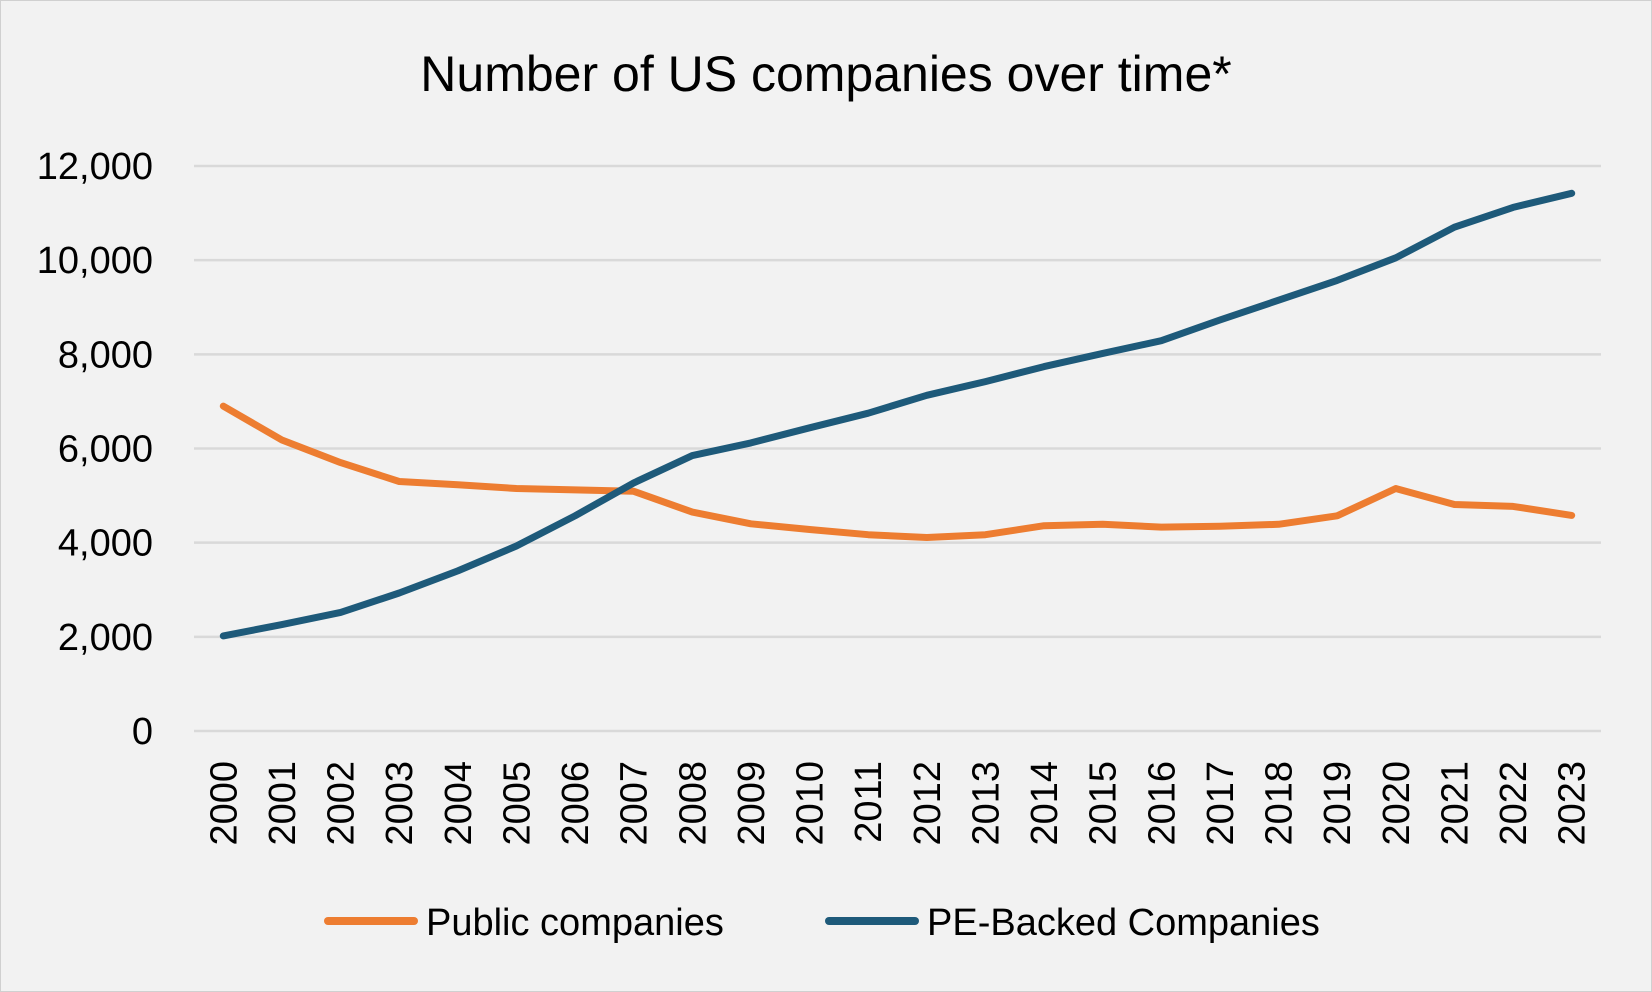 This screenshot has height=992, width=1652. What do you see at coordinates (869, 802) in the screenshot?
I see `x-tick-label: 2011` at bounding box center [869, 802].